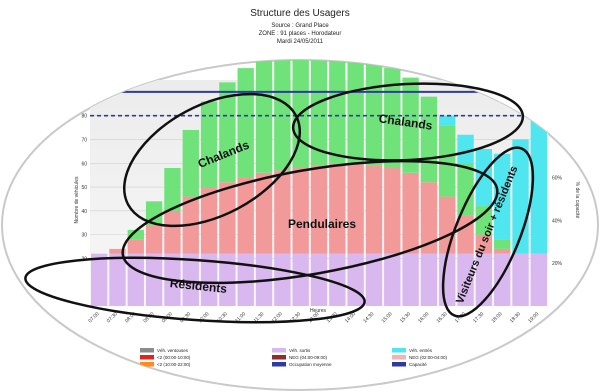 The image size is (600, 392). I want to click on y-tick-label: 80, so click(84, 117).